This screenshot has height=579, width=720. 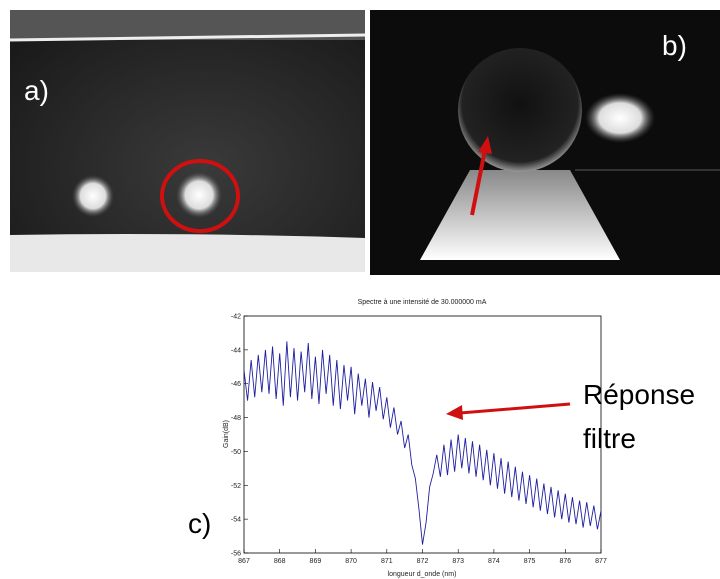 What do you see at coordinates (422, 574) in the screenshot?
I see `x-axis-label: longueur d_onde (nm)` at bounding box center [422, 574].